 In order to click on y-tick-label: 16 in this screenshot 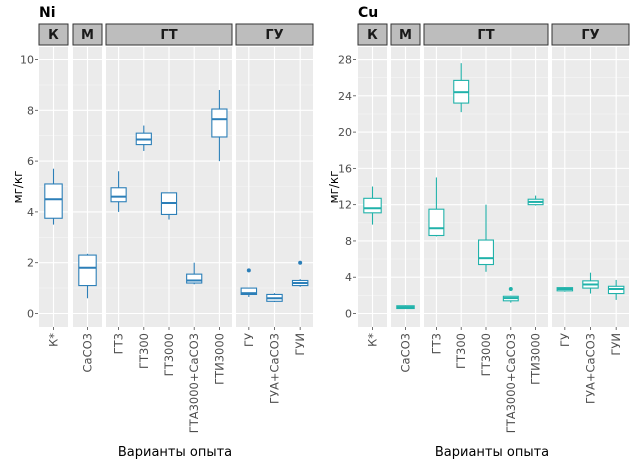, I will do `click(345, 168)`.